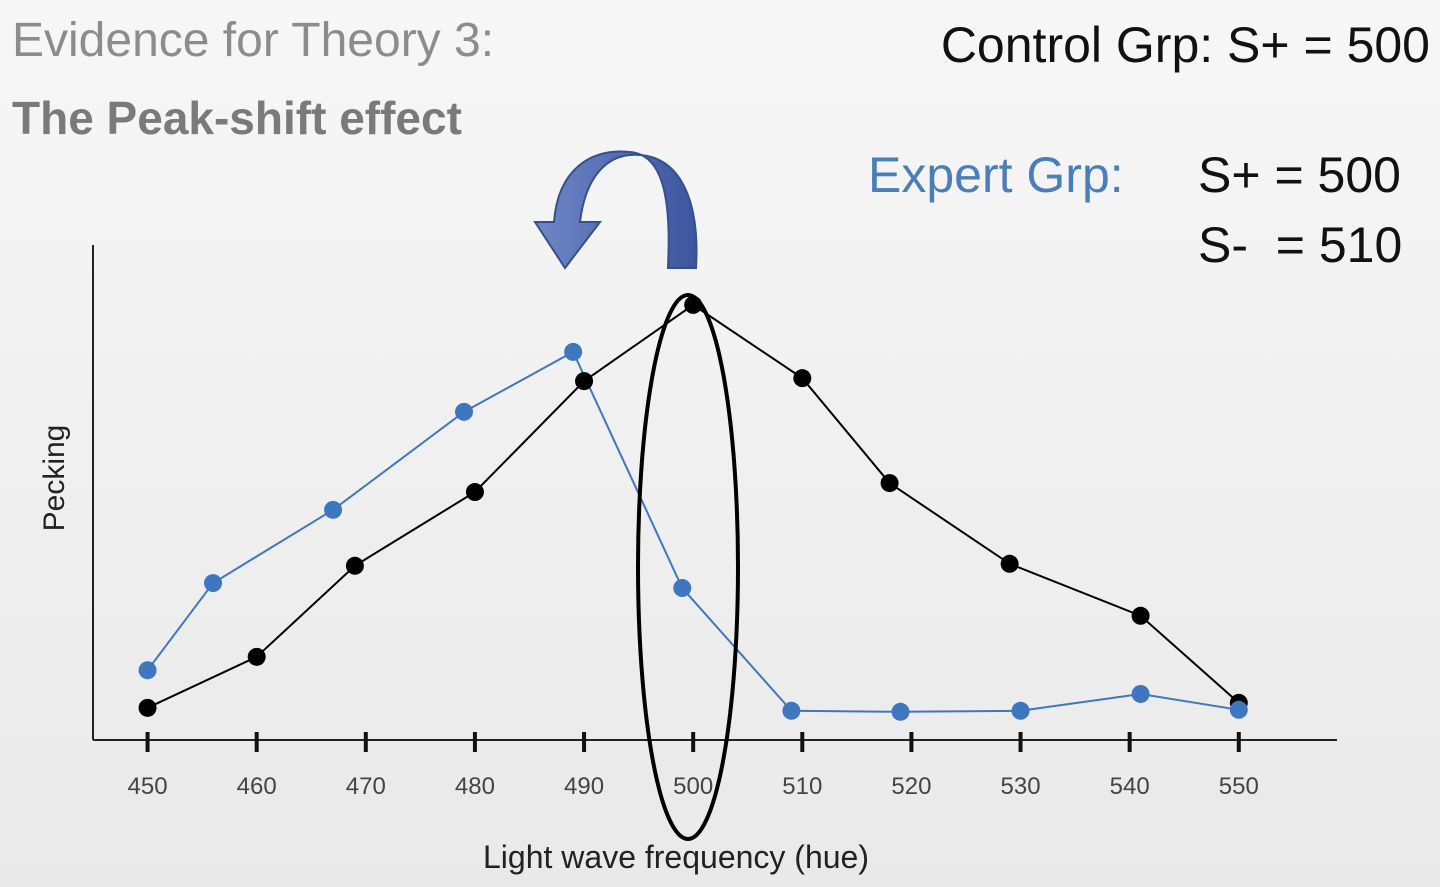 This screenshot has width=1440, height=887. Describe the element at coordinates (693, 786) in the screenshot. I see `x-tick-label: 500` at that location.